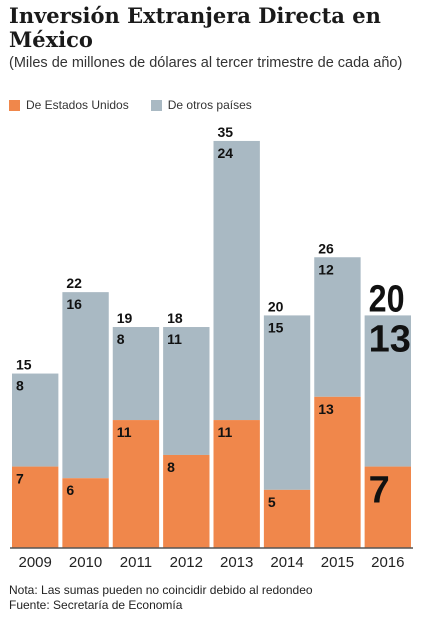 This screenshot has width=423, height=620. Describe the element at coordinates (20, 386) in the screenshot. I see `value-label-other-2009: 8` at that location.